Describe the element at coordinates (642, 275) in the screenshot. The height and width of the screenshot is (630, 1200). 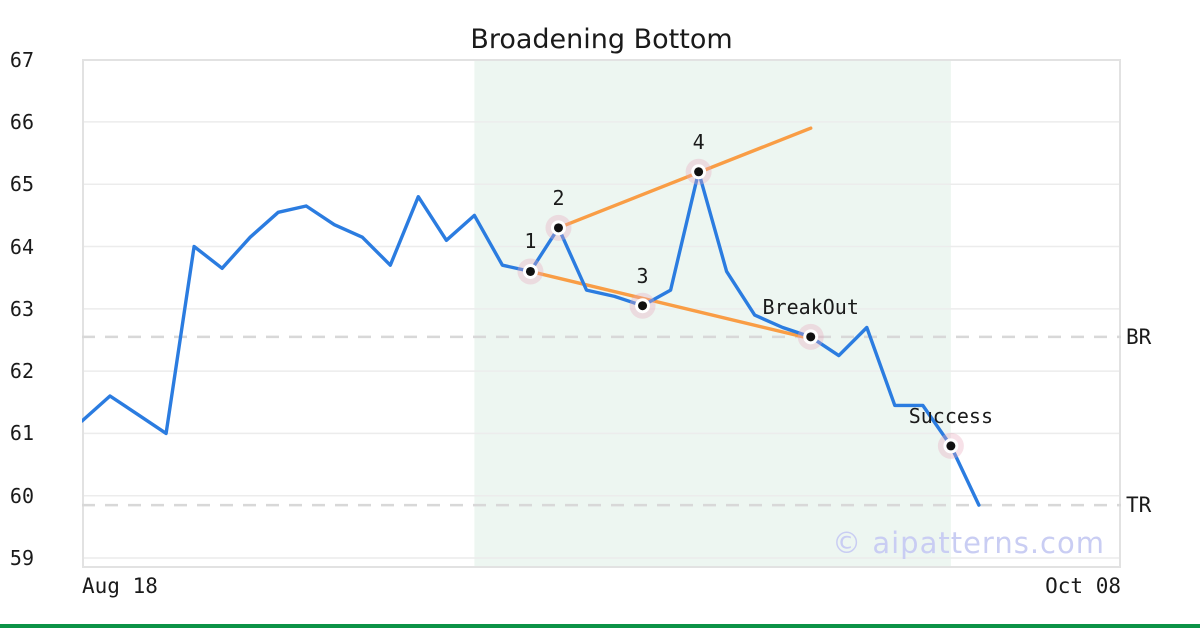
I see `point-label-3: 3` at that location.